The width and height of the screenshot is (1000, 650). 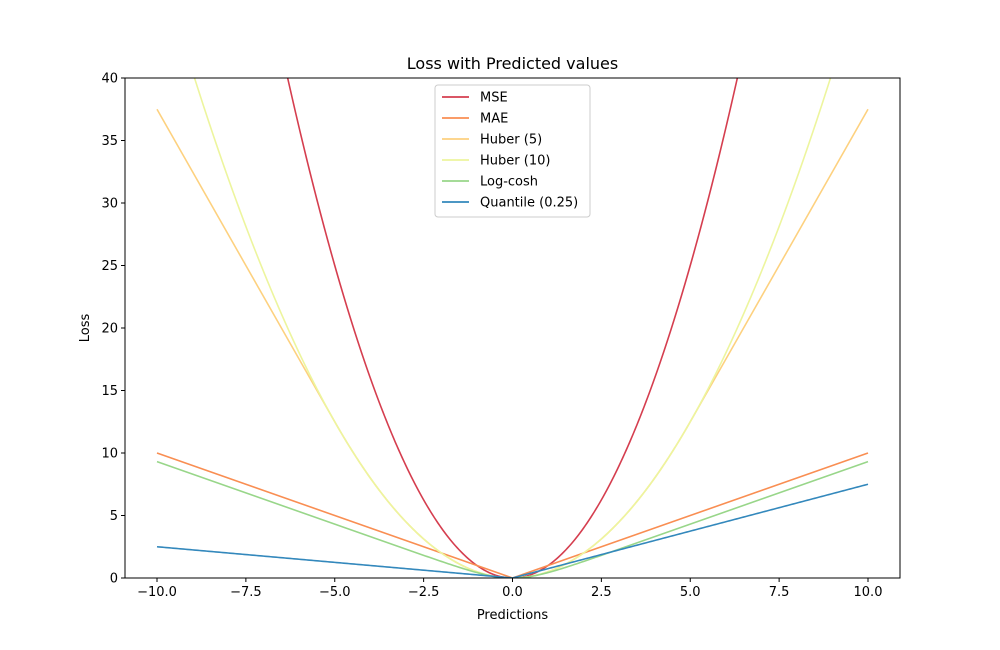 I want to click on x-tick-label: 0.0, so click(x=512, y=592).